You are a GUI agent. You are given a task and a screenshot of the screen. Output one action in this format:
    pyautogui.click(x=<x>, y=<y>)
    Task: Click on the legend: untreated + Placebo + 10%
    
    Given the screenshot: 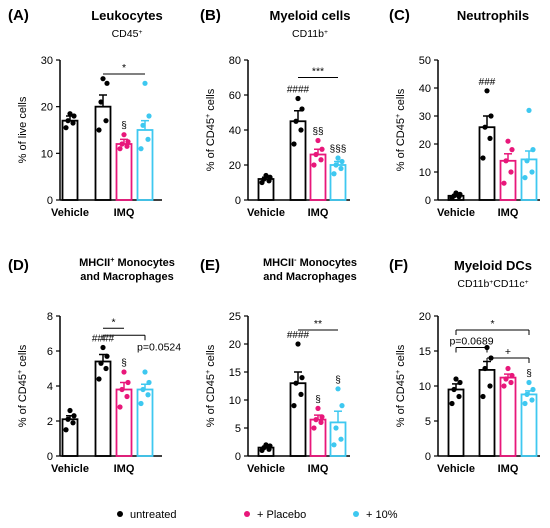 What is the action you would take?
    pyautogui.click(x=257, y=515)
    